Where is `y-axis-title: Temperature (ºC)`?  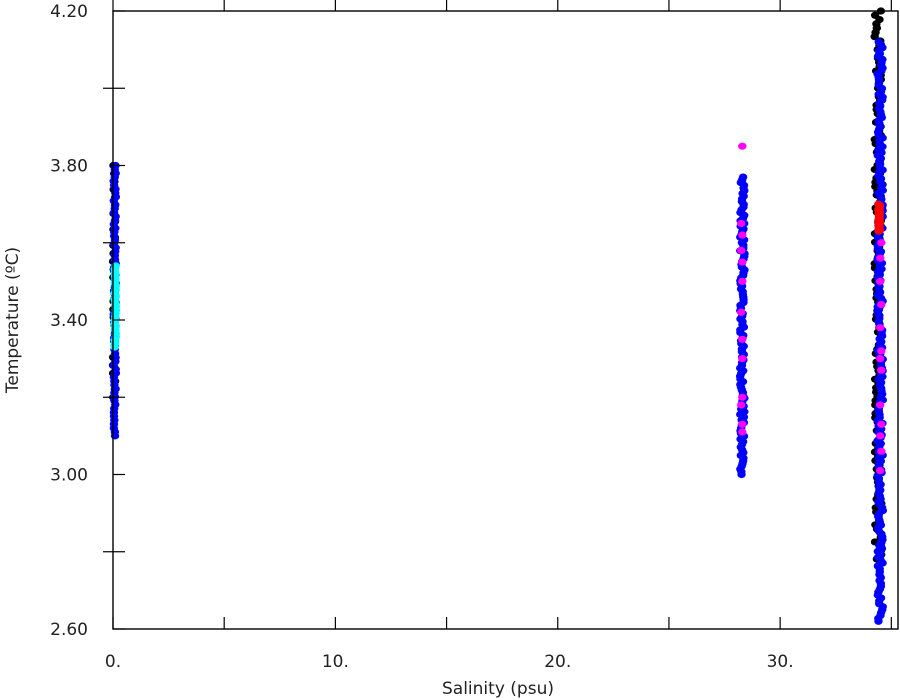 y-axis-title: Temperature (ºC) is located at coordinates (13, 320).